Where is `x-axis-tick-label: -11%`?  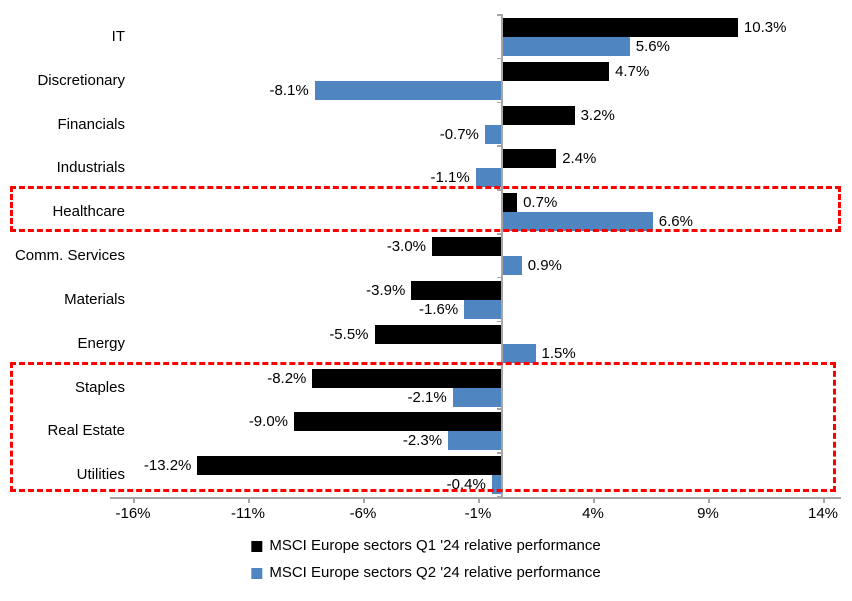
x-axis-tick-label: -11% is located at coordinates (248, 513).